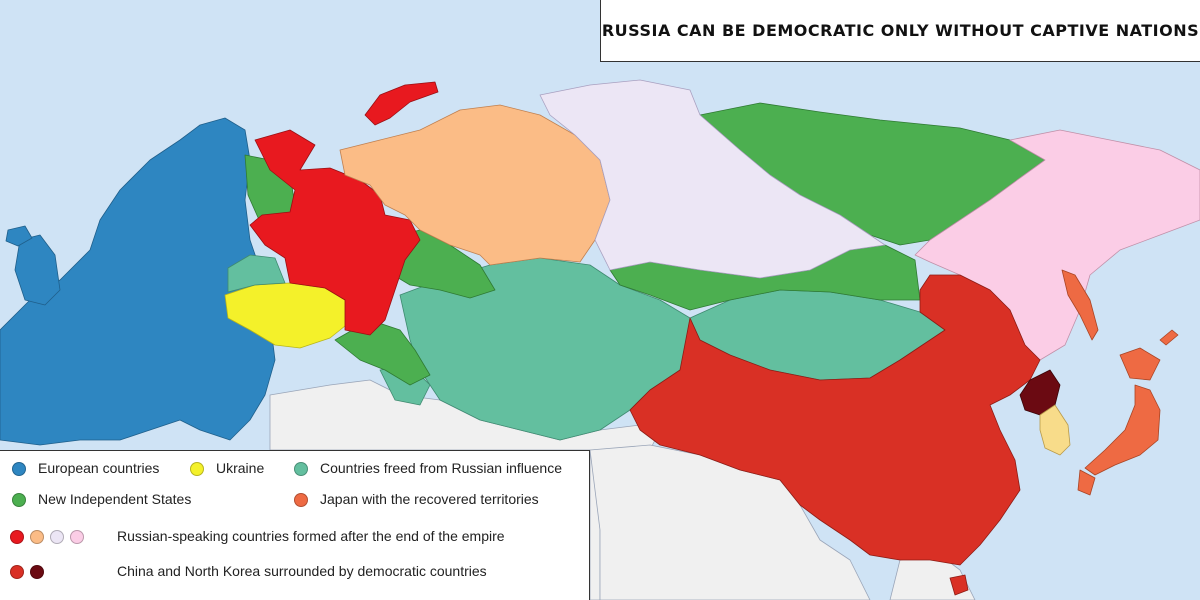 Image resolution: width=1200 pixels, height=600 pixels. I want to click on legend-label-freed: Countries freed from Russian influence, so click(441, 468).